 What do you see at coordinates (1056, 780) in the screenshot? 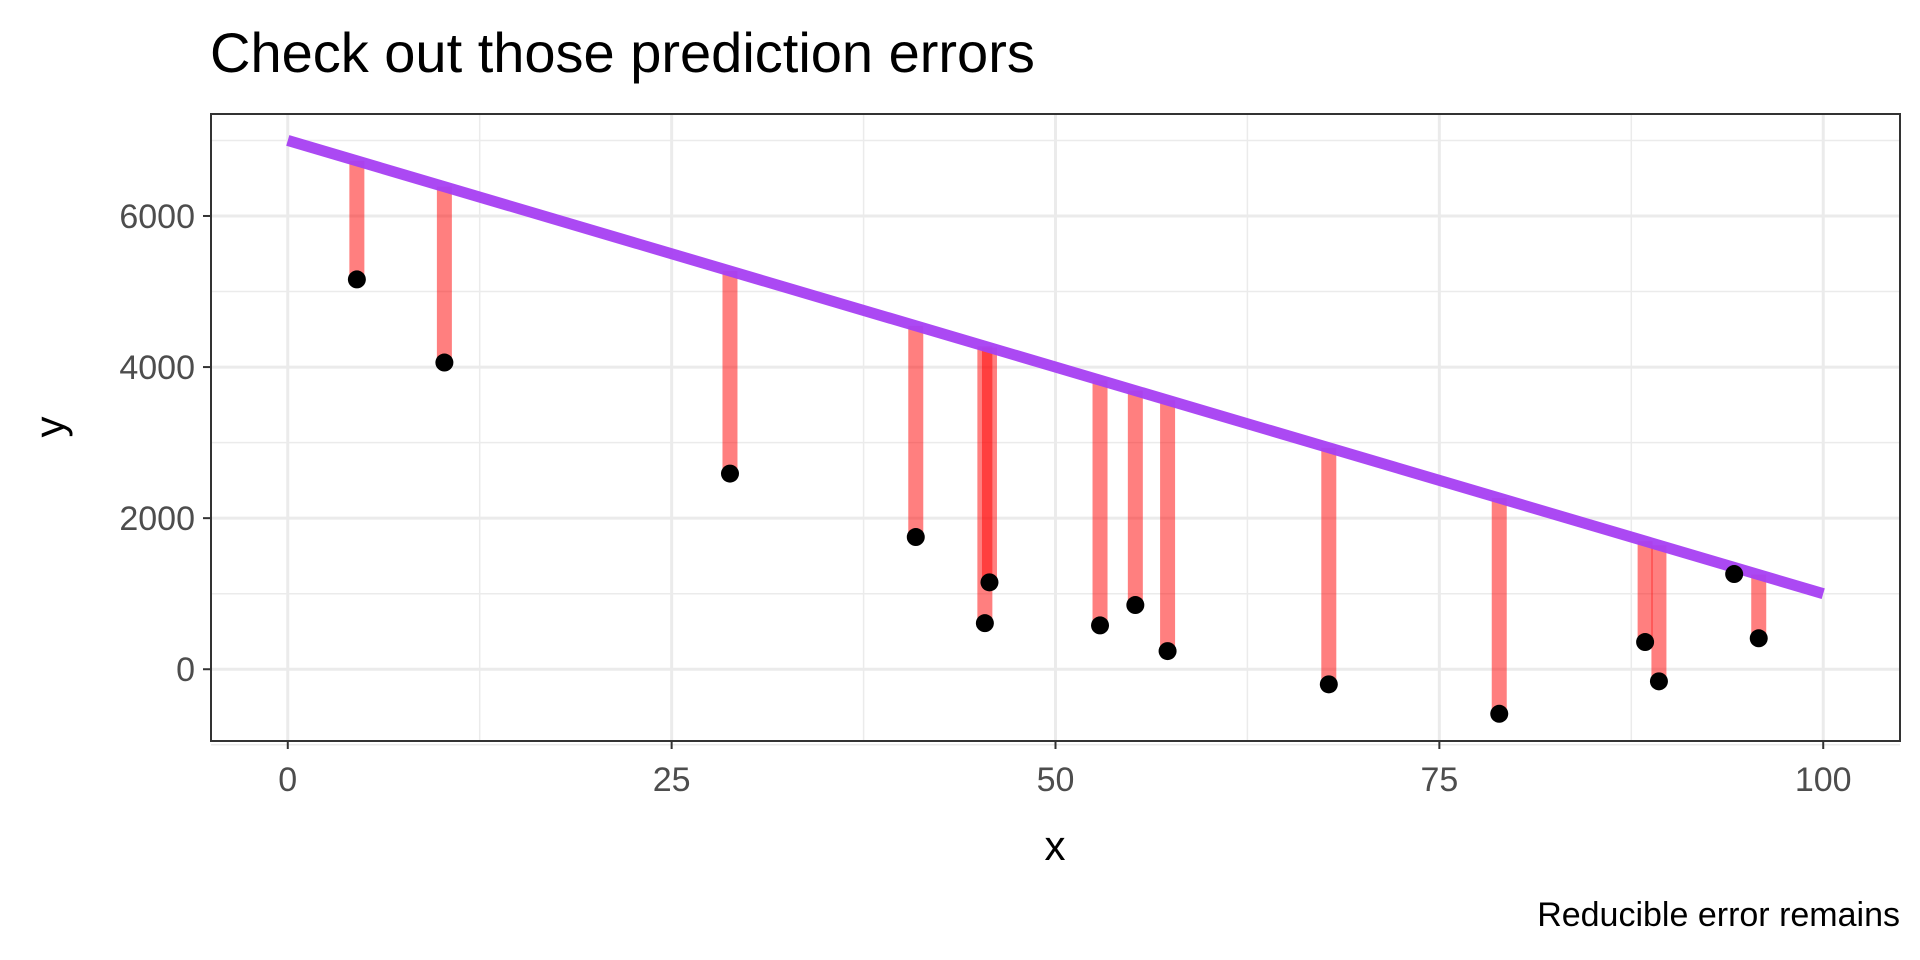
I see `x-tick-label: 50` at bounding box center [1056, 780].